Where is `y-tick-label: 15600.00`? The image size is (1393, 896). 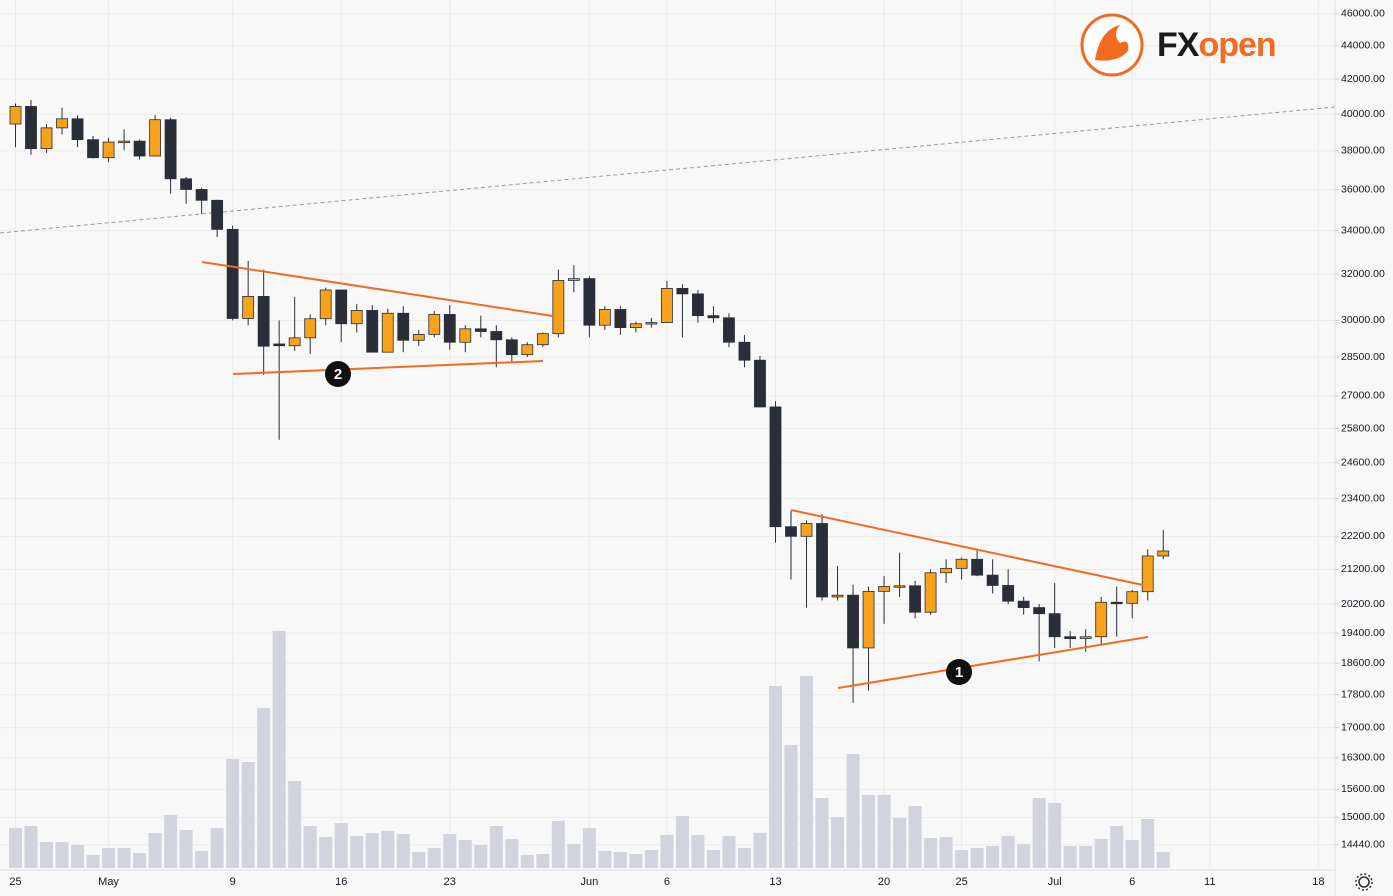 y-tick-label: 15600.00 is located at coordinates (1363, 789).